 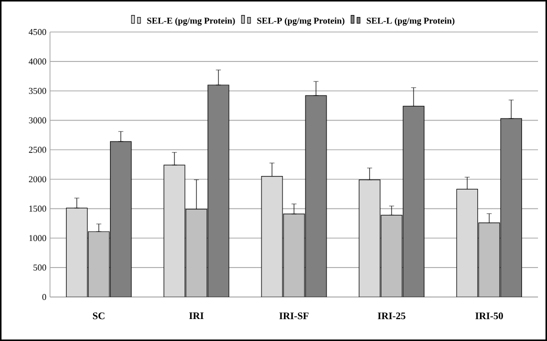 I want to click on y-tick-label: 3500, so click(x=37, y=91).